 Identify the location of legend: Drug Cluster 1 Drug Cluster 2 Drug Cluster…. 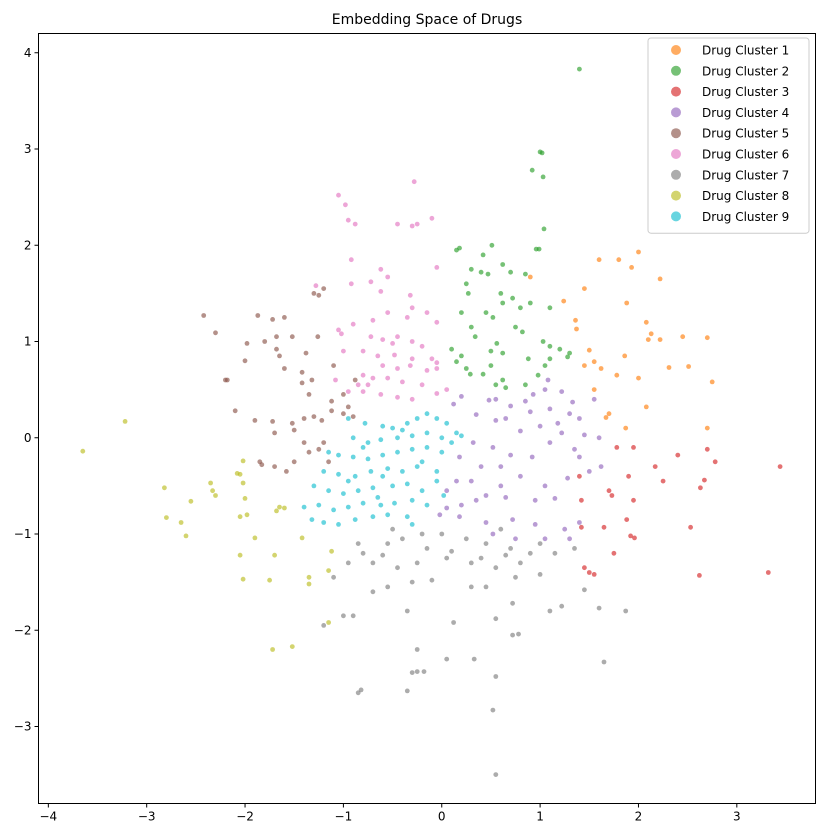
(728, 135).